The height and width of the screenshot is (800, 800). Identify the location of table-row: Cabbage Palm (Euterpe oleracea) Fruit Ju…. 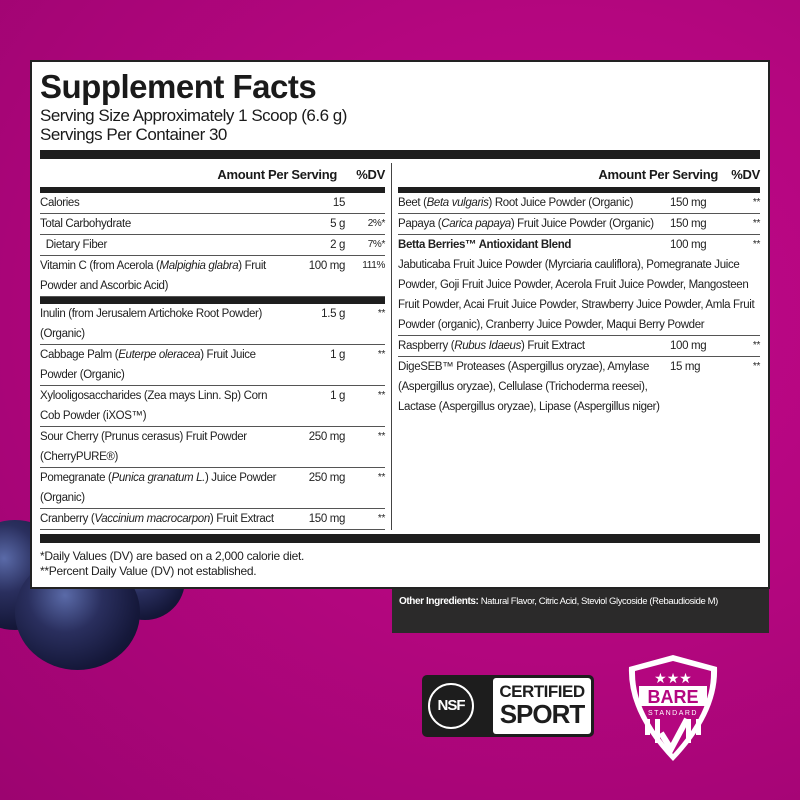
(212, 365).